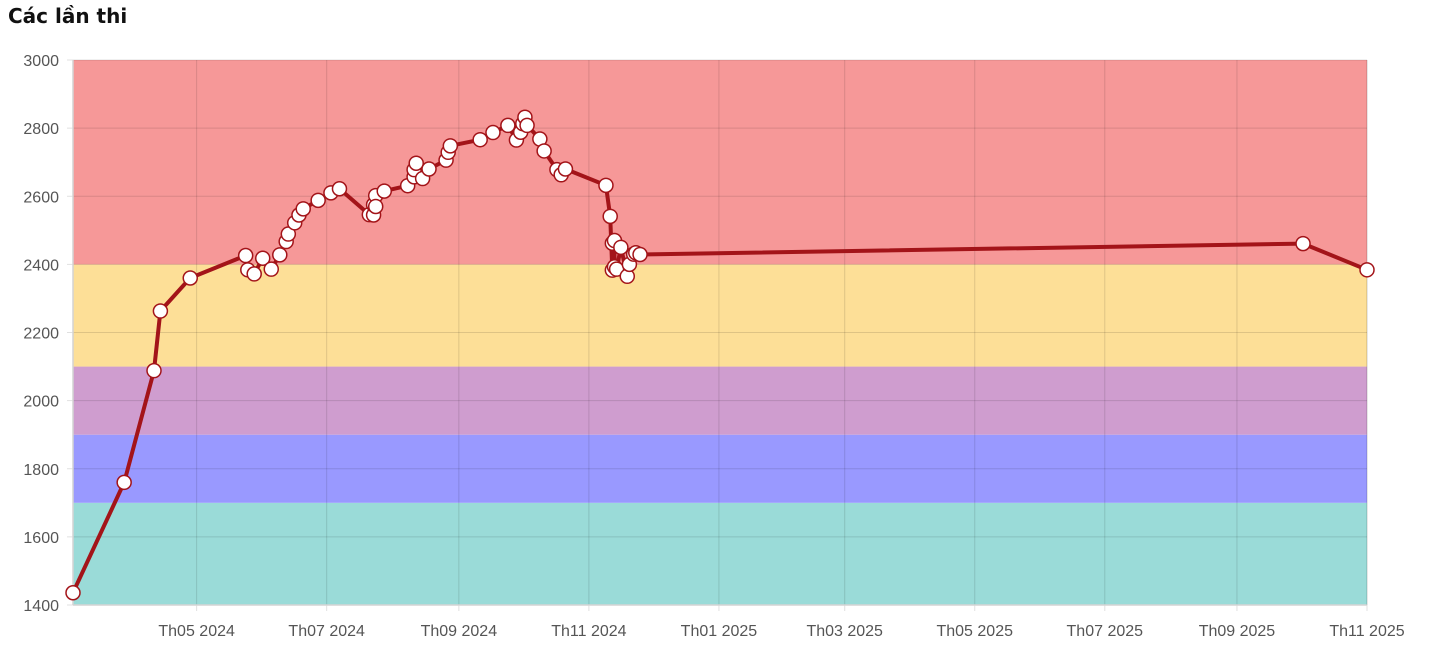 The width and height of the screenshot is (1429, 649). I want to click on y-tick-label: 2400, so click(41, 265).